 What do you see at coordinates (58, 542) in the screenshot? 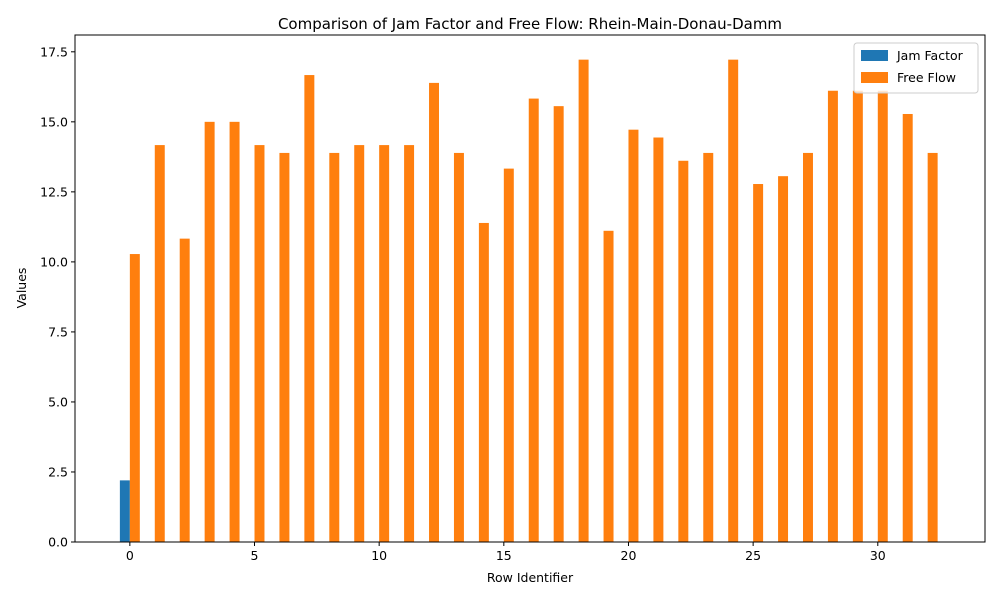
I see `y-tick-label: 0.0` at bounding box center [58, 542].